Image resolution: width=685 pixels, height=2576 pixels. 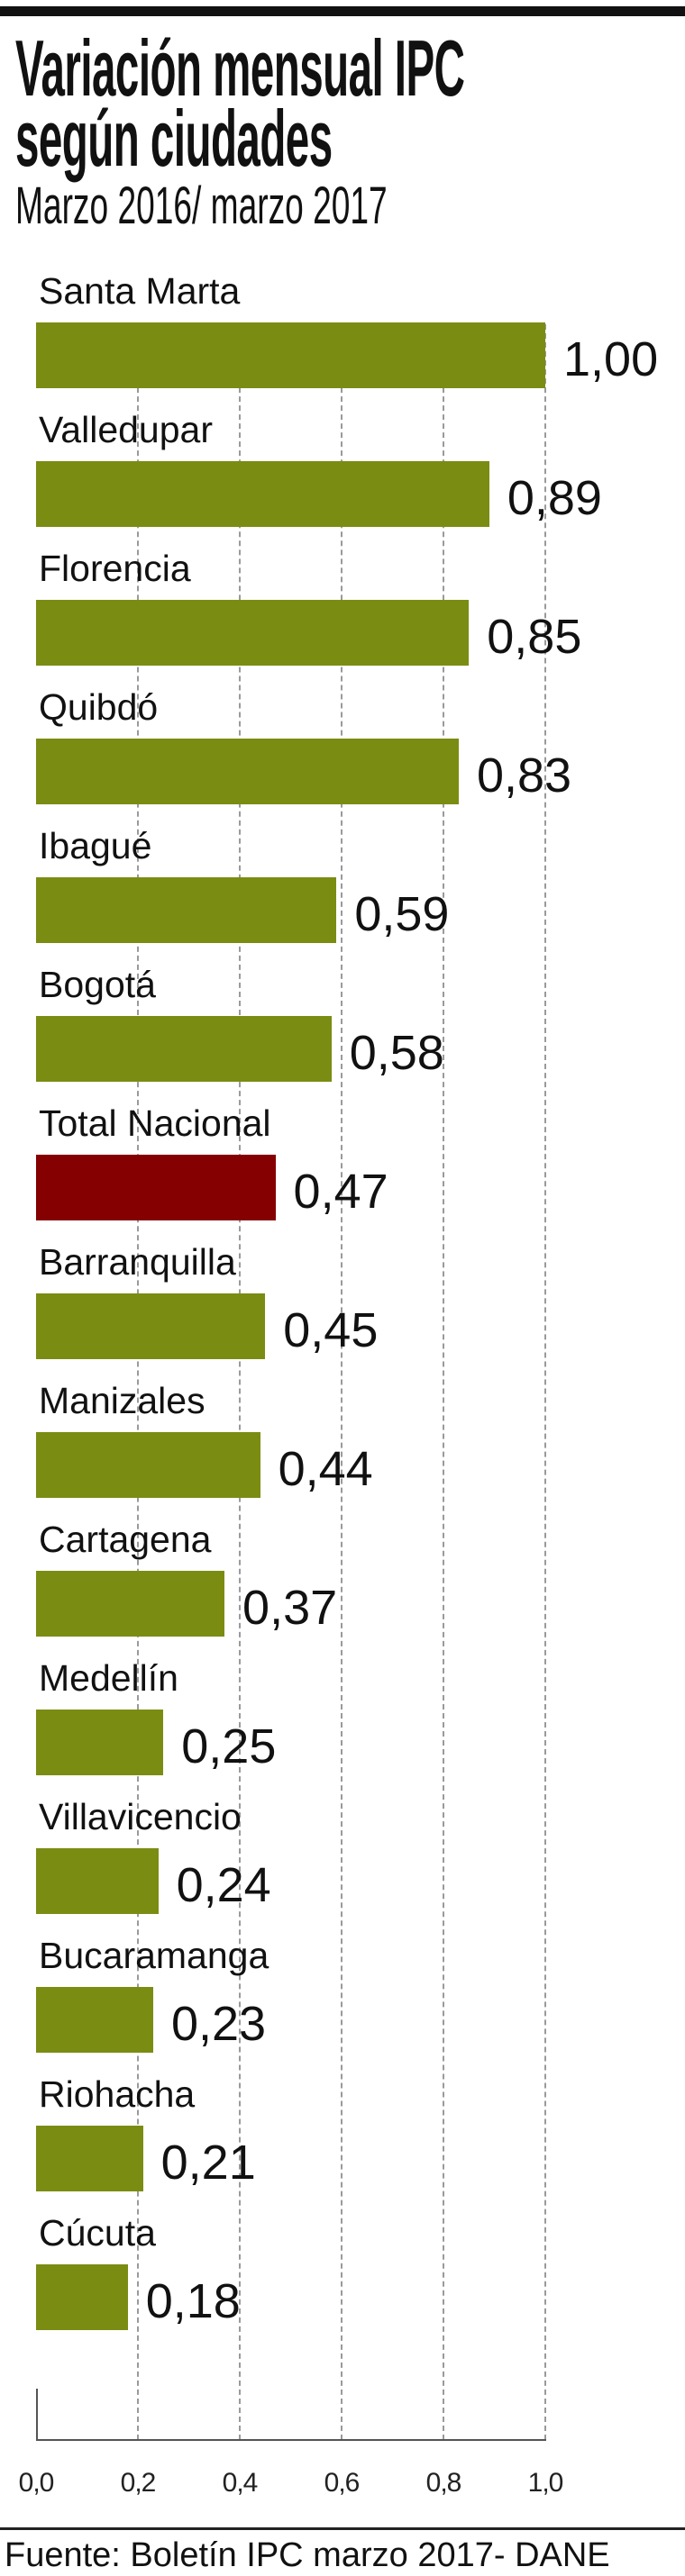 What do you see at coordinates (36, 2483) in the screenshot?
I see `x-tick-label: 0,0` at bounding box center [36, 2483].